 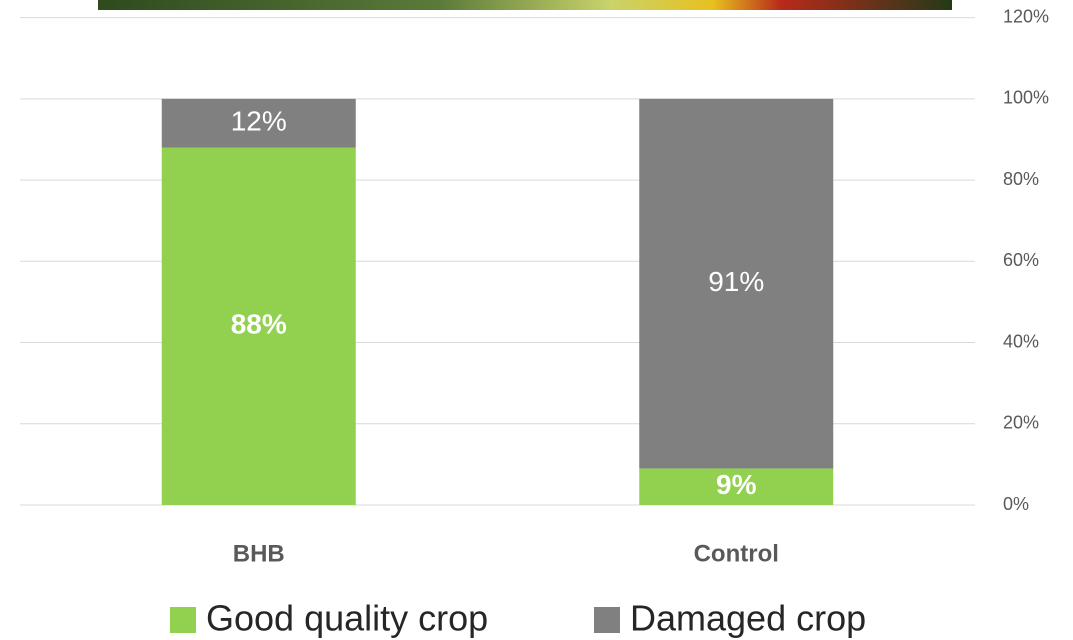 I want to click on data-label: 9%, so click(x=736, y=484).